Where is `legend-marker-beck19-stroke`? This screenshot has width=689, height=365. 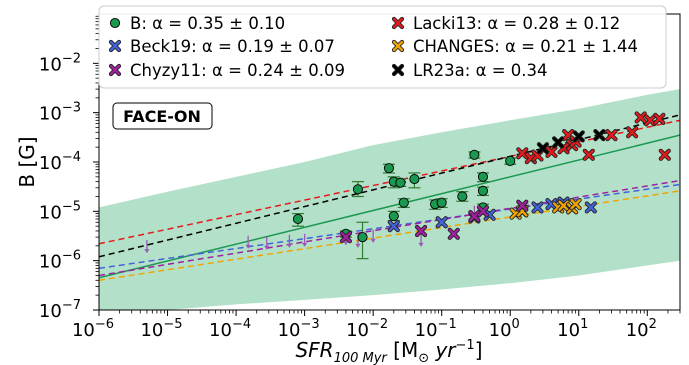
legend-marker-beck19-stroke is located at coordinates (115, 46).